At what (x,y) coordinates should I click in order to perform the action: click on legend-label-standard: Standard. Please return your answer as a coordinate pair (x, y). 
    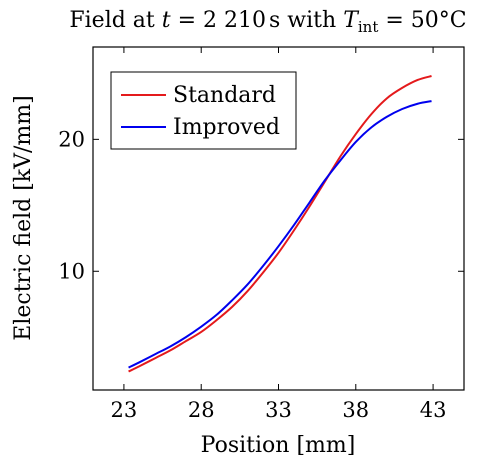
    Looking at the image, I should click on (224, 95).